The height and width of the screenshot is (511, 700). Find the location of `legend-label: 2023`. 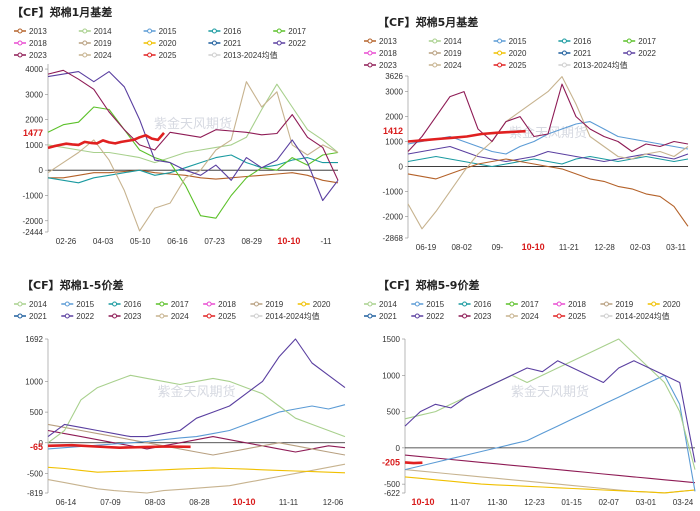

legend-label: 2023 is located at coordinates (388, 65).